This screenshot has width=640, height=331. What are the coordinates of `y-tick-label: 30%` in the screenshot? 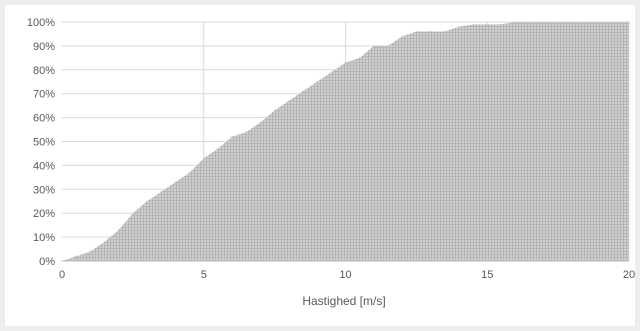 It's located at (44, 190).